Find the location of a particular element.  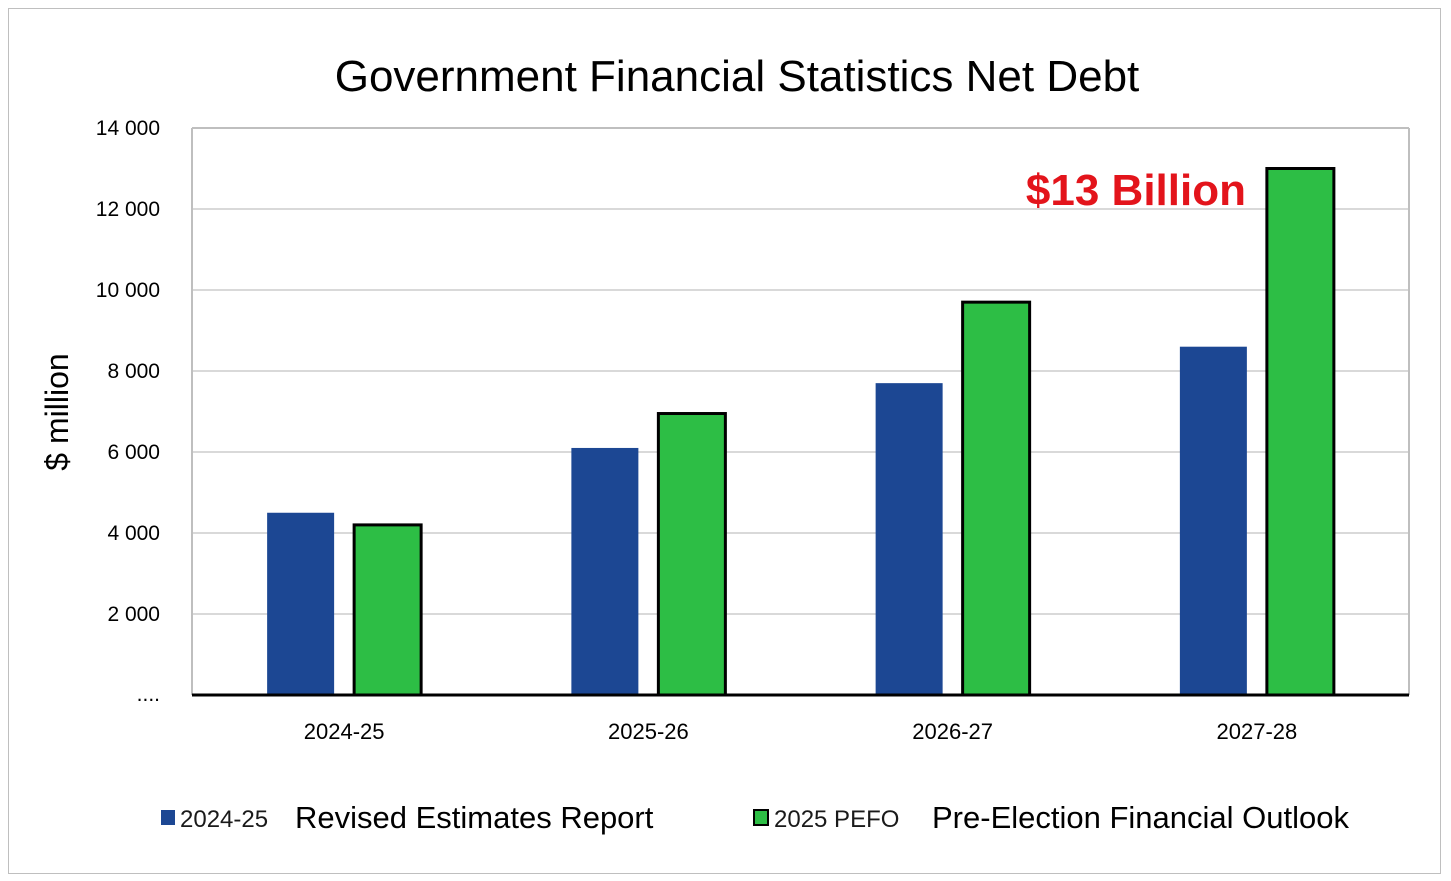

x-tick-label: 2024-25 is located at coordinates (344, 731).